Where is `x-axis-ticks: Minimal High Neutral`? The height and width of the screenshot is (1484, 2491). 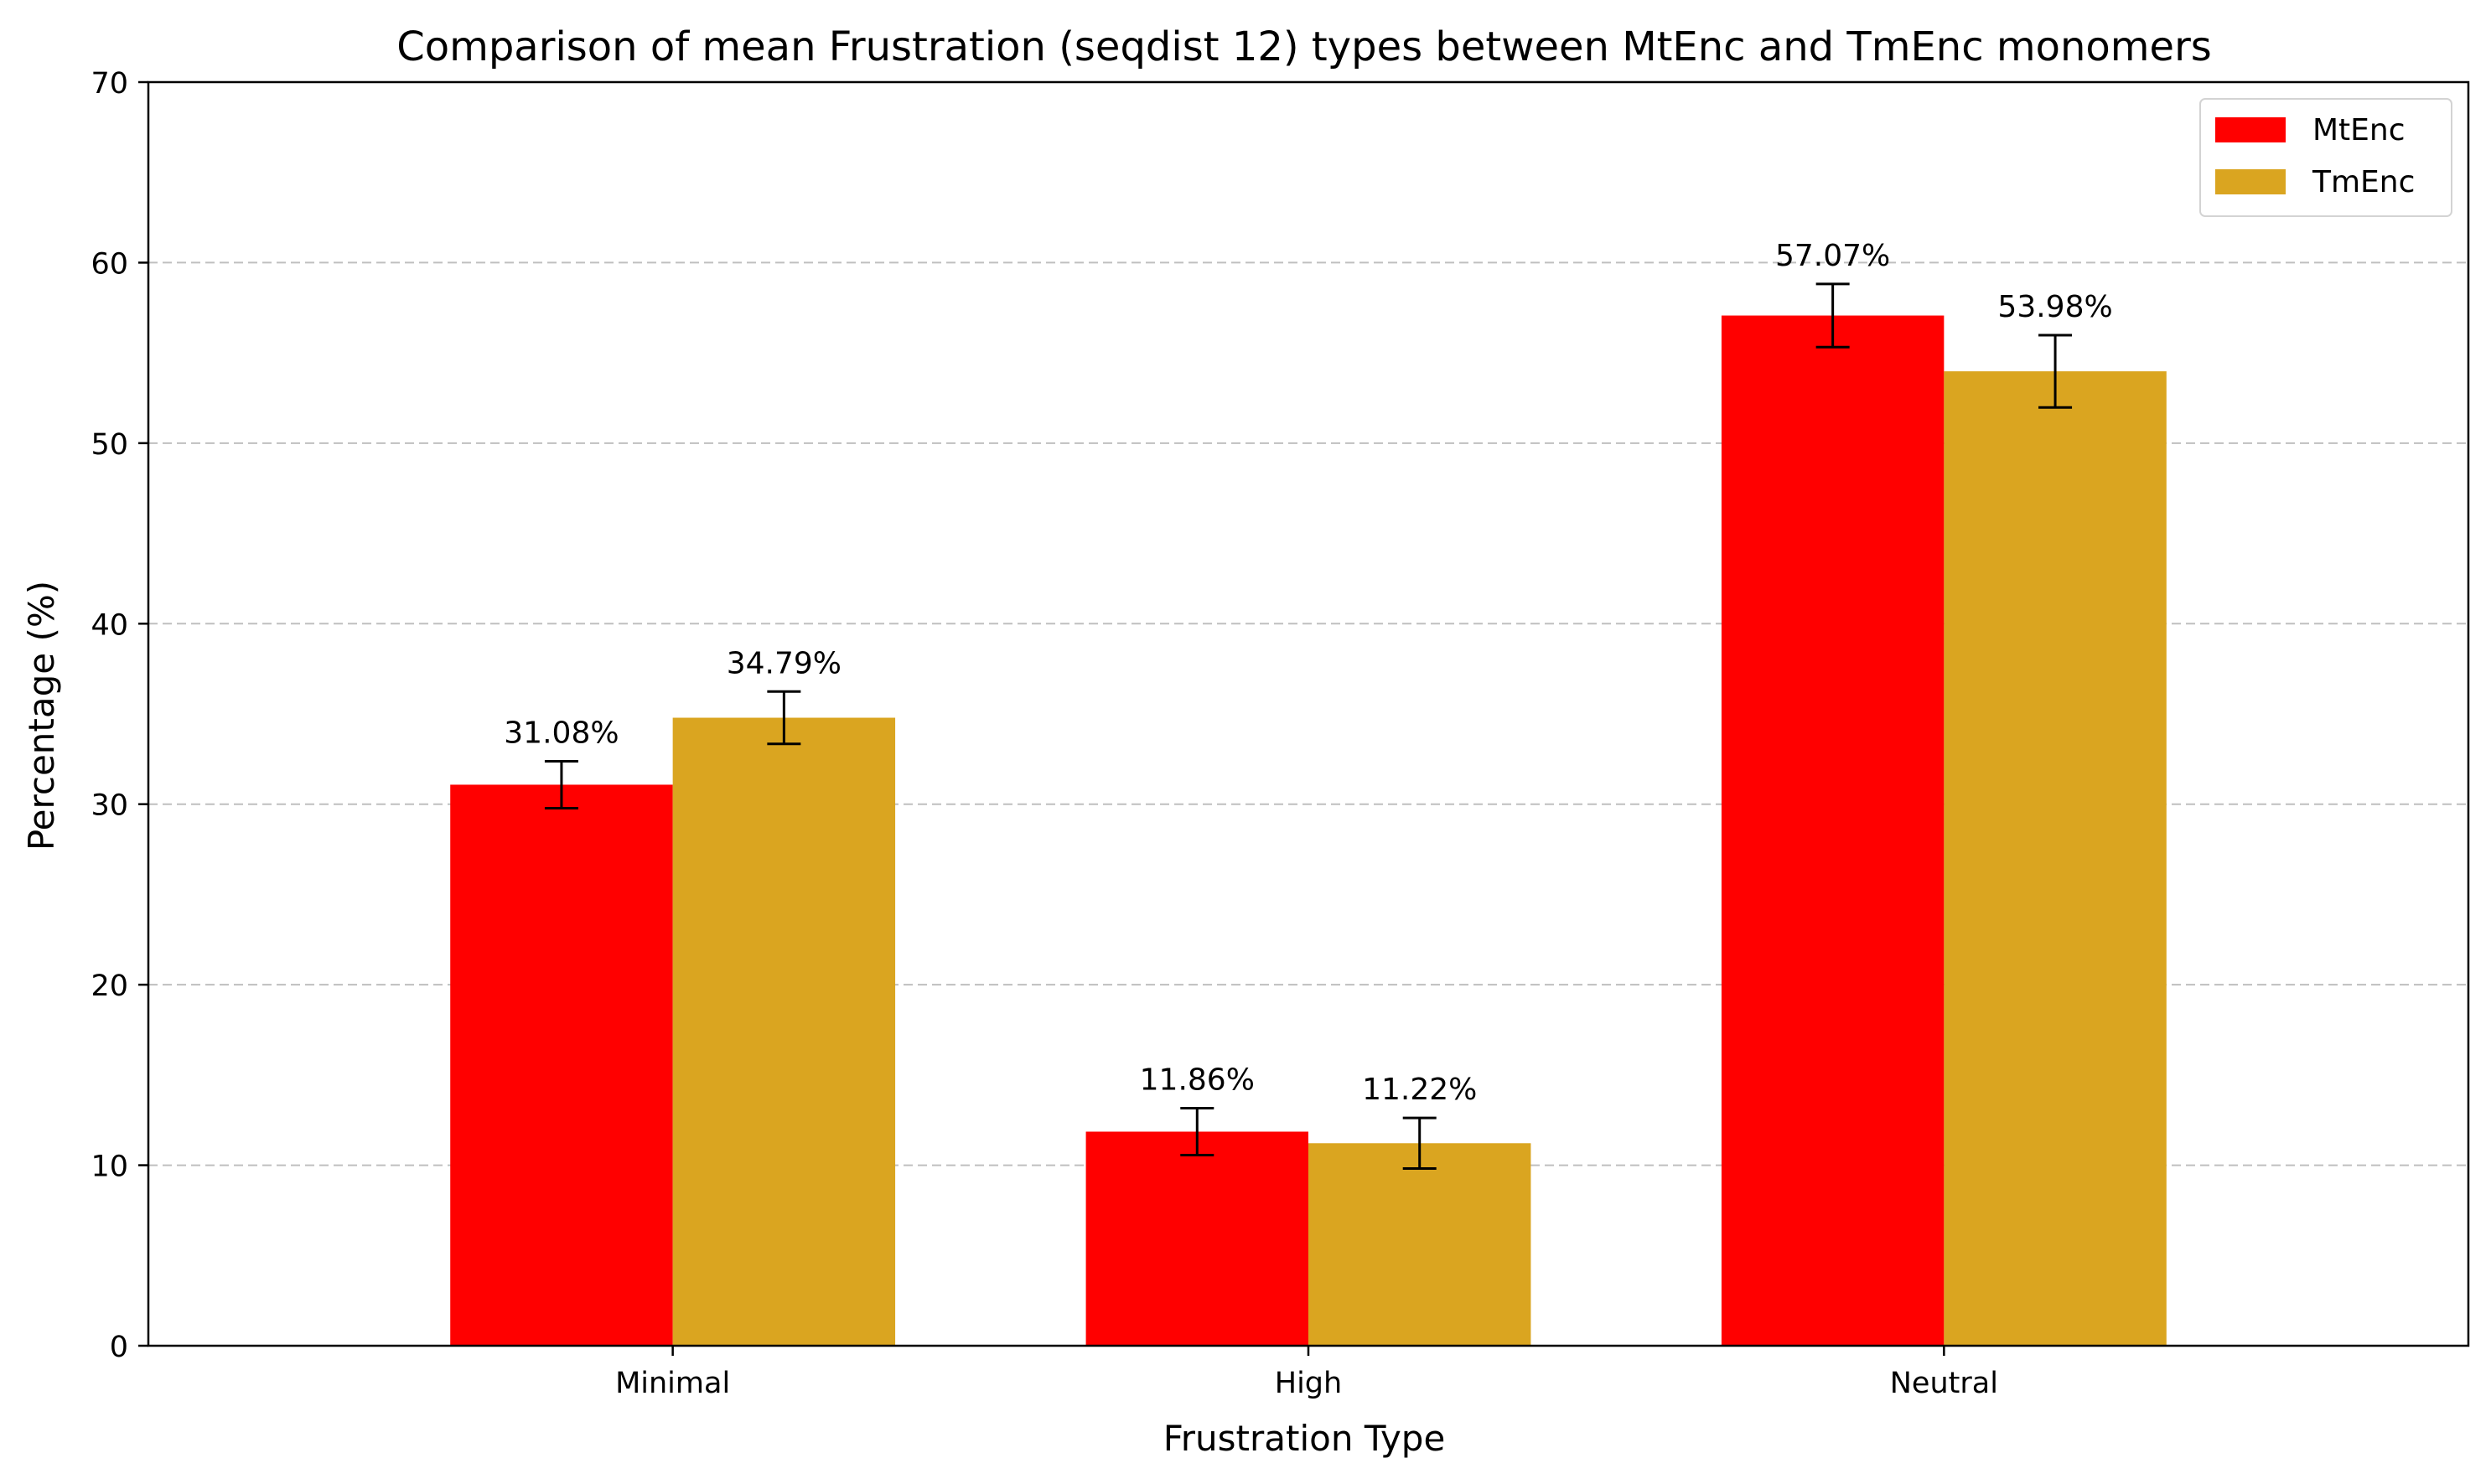
x-axis-ticks: Minimal High Neutral is located at coordinates (1306, 1373).